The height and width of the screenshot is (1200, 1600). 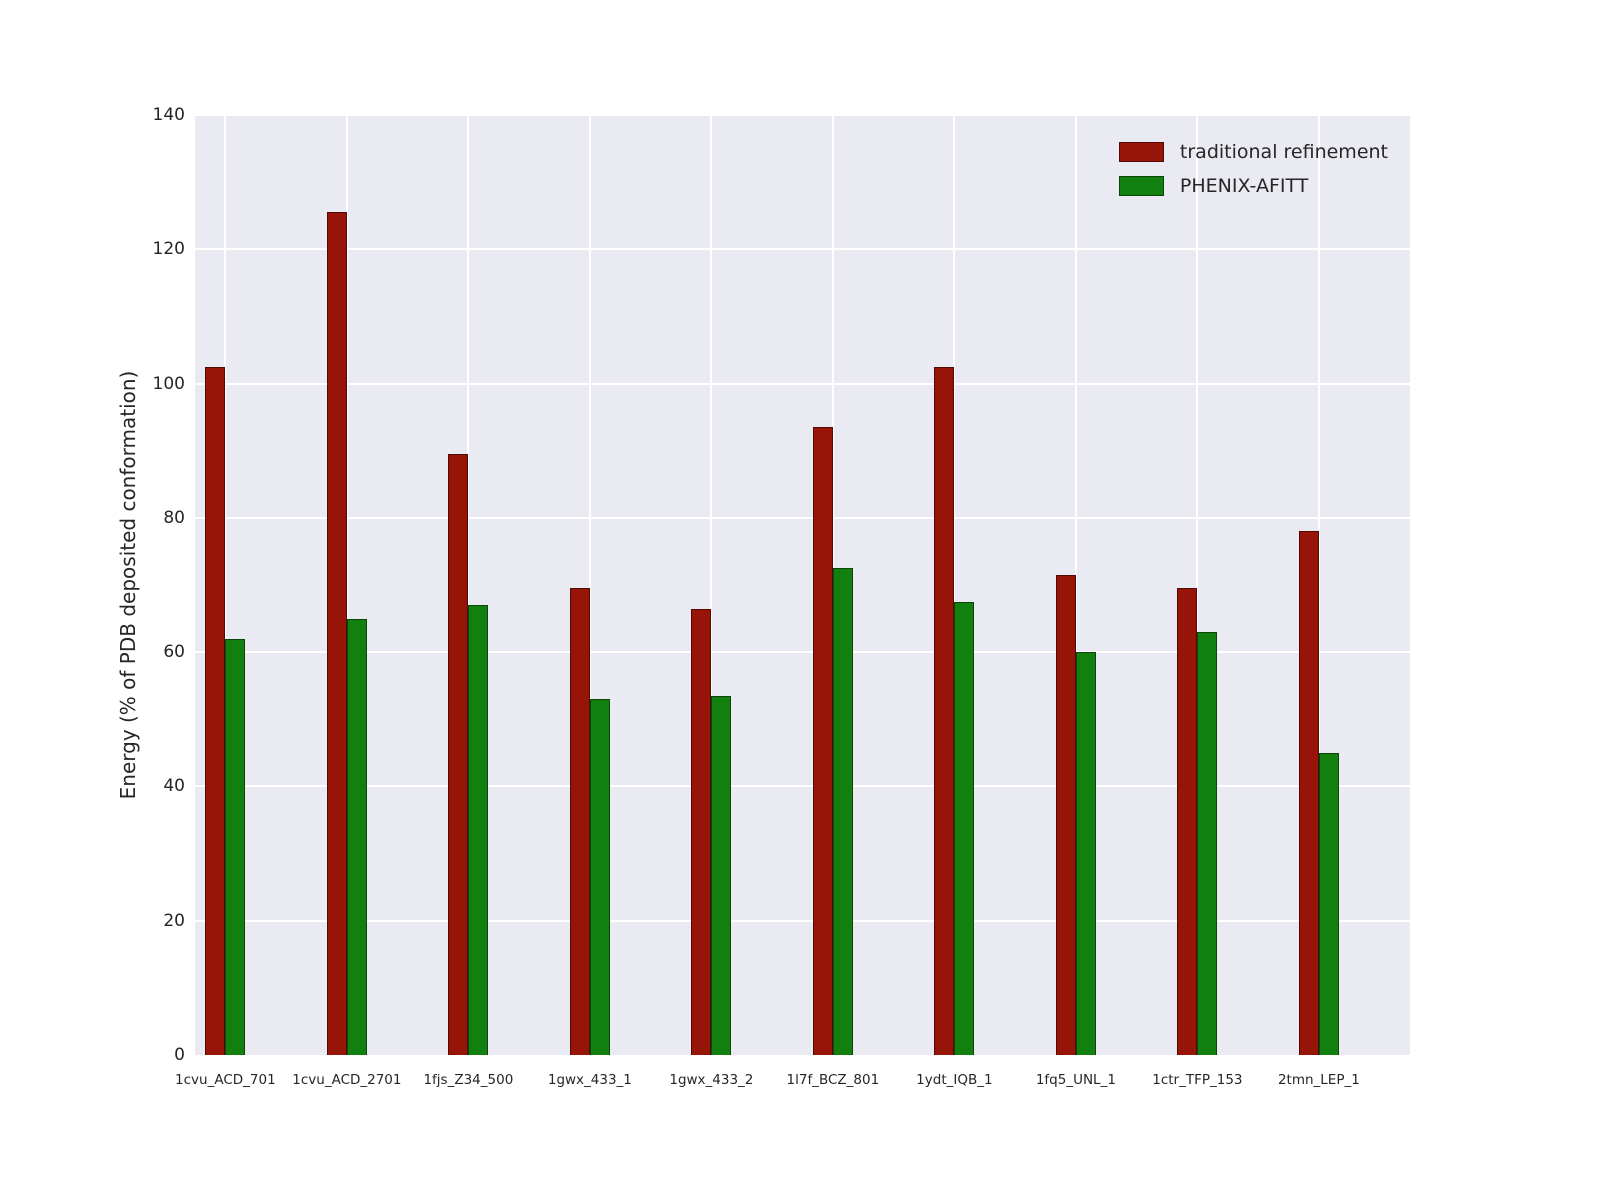 I want to click on x-tick-label: 1ctr_TFP_153, so click(x=1197, y=1080).